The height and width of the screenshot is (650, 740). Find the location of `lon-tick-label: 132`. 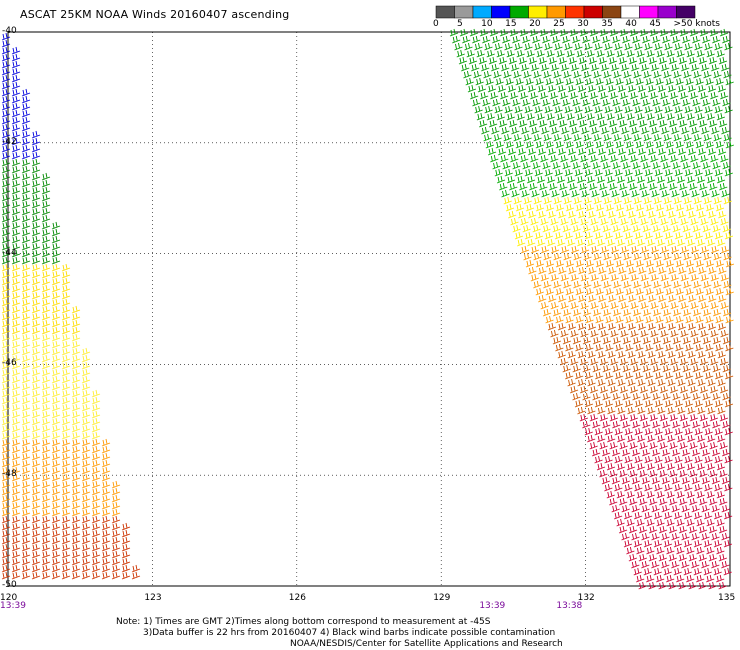

lon-tick-label: 132 is located at coordinates (586, 598).